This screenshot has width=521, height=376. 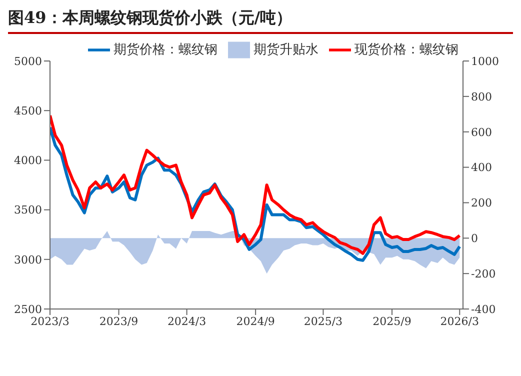 What do you see at coordinates (392, 321) in the screenshot?
I see `x-tick-label: 2025/9` at bounding box center [392, 321].